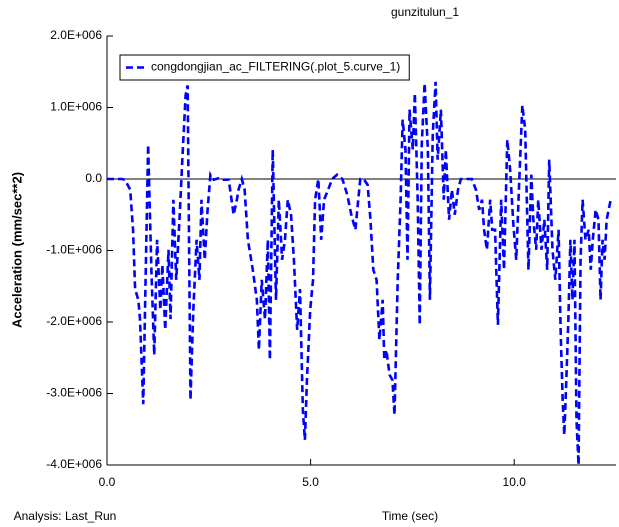  I want to click on x-tick-label: 0.0, so click(107, 482).